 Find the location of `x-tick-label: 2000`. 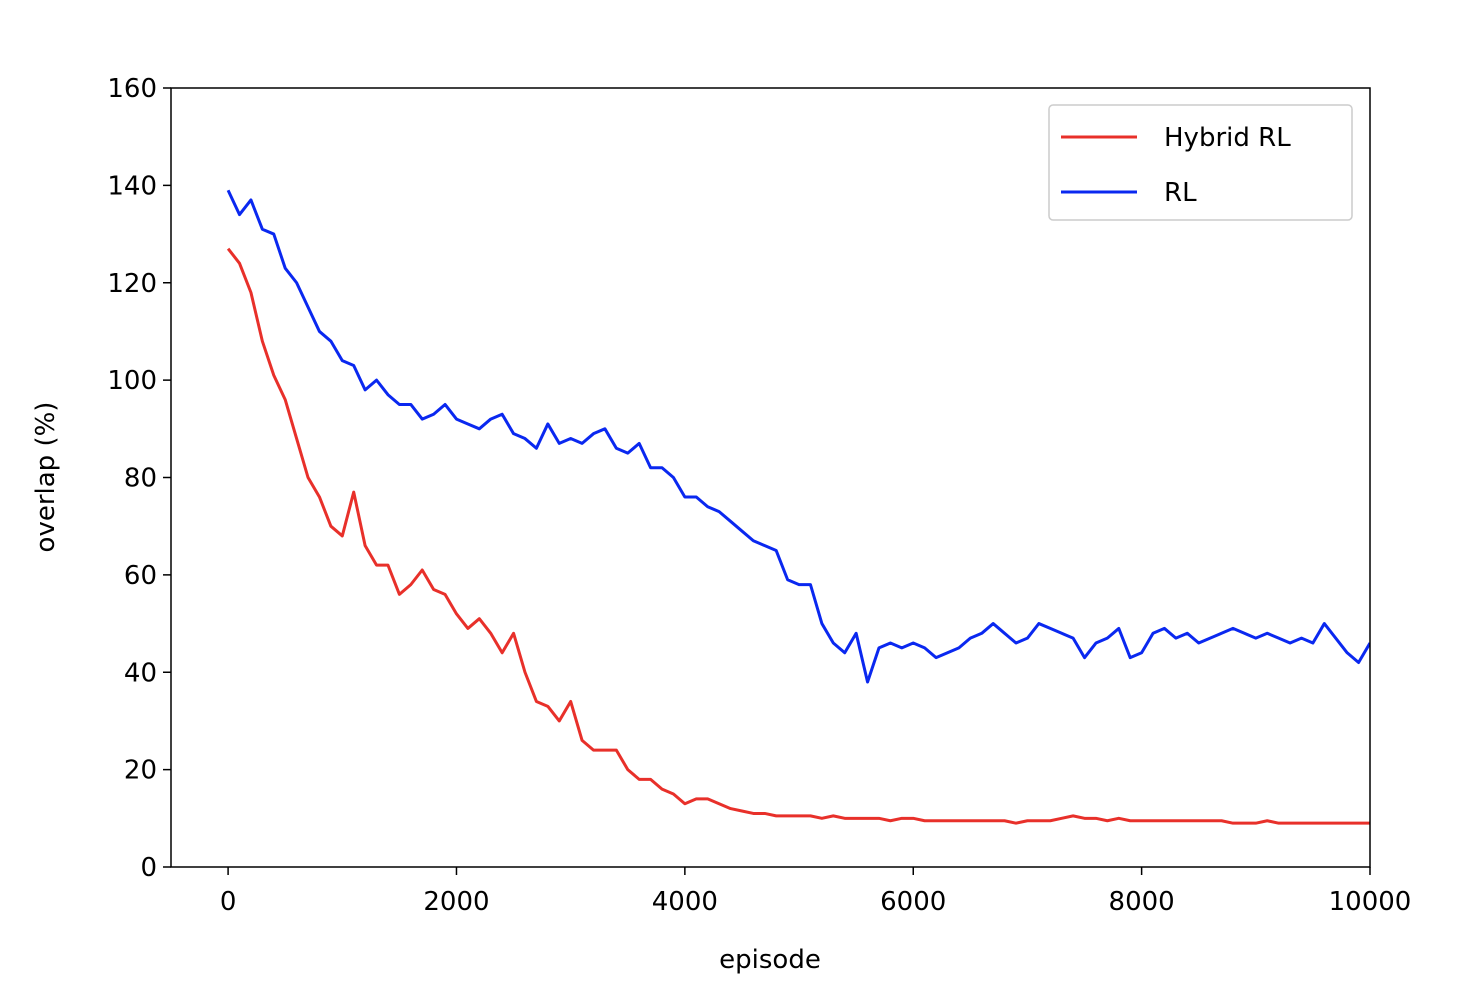

x-tick-label: 2000 is located at coordinates (456, 902).